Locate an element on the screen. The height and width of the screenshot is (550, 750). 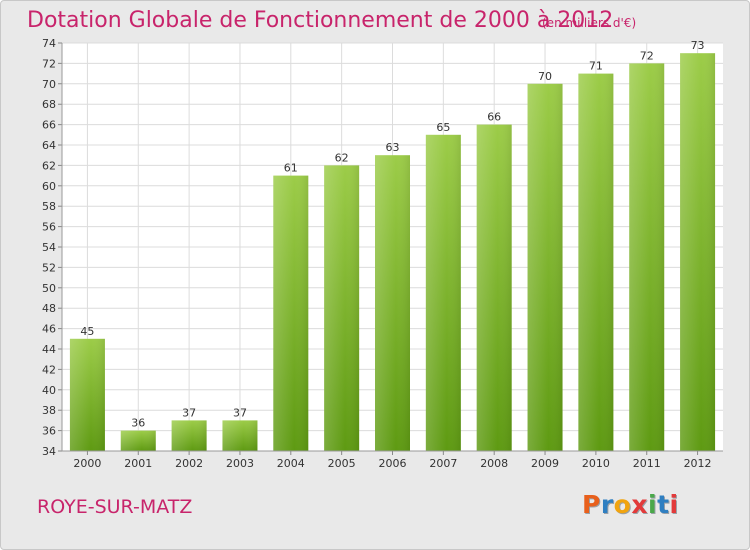
data-label: 66 is located at coordinates (494, 117).